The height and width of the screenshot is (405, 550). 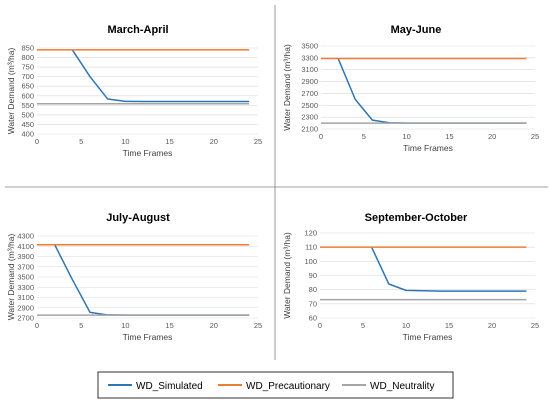 What do you see at coordinates (416, 218) in the screenshot?
I see `chart-title: September-October` at bounding box center [416, 218].